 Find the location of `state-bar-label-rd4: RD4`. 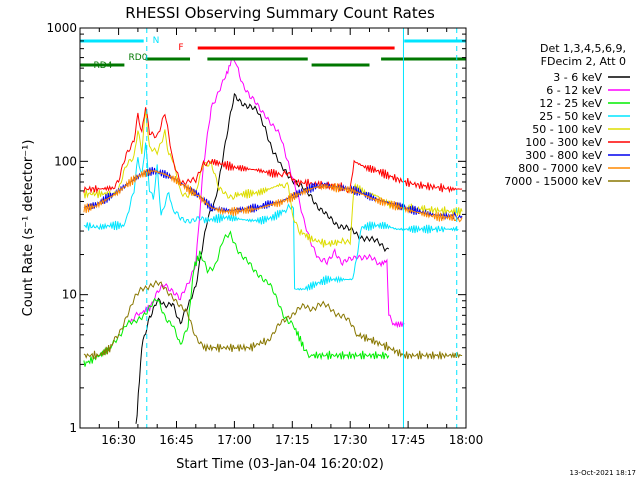

state-bar-label-rd4: RD4 is located at coordinates (103, 66).